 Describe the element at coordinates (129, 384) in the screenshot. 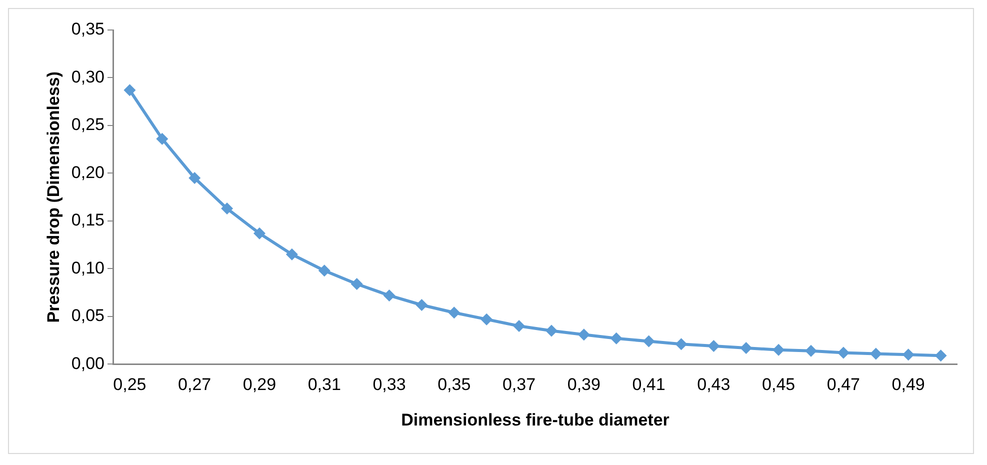

I see `x-tick-label: 0,25` at that location.